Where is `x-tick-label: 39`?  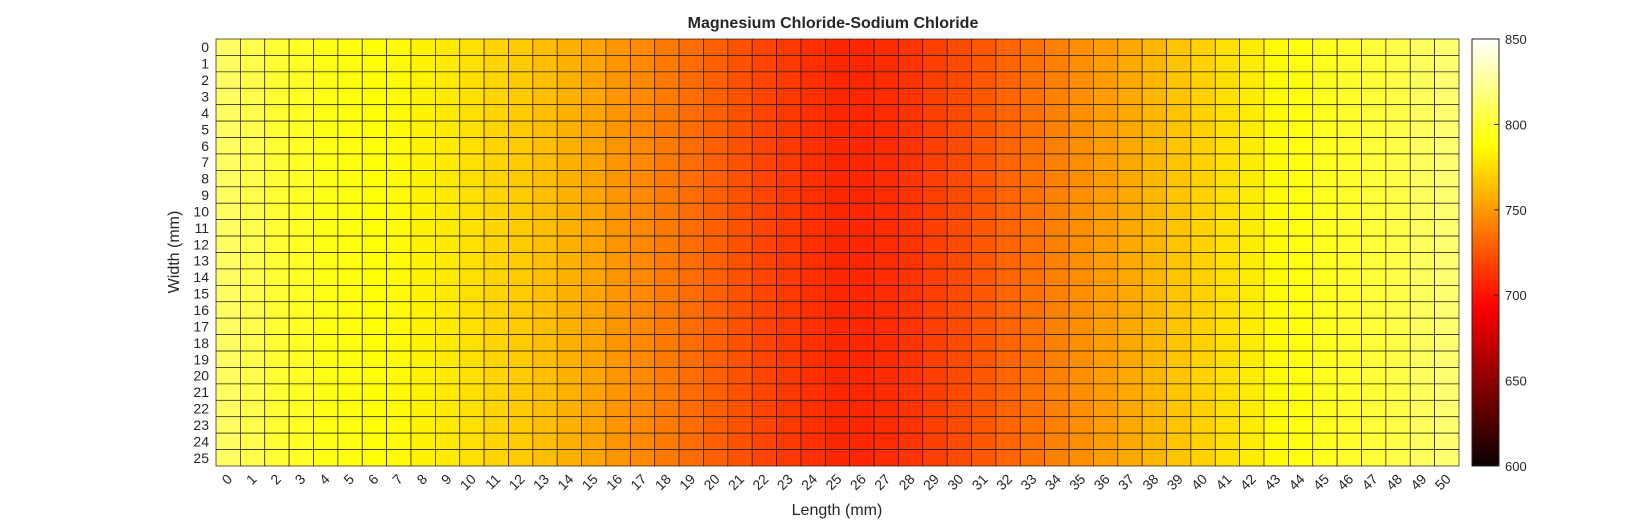 x-tick-label: 39 is located at coordinates (1175, 482).